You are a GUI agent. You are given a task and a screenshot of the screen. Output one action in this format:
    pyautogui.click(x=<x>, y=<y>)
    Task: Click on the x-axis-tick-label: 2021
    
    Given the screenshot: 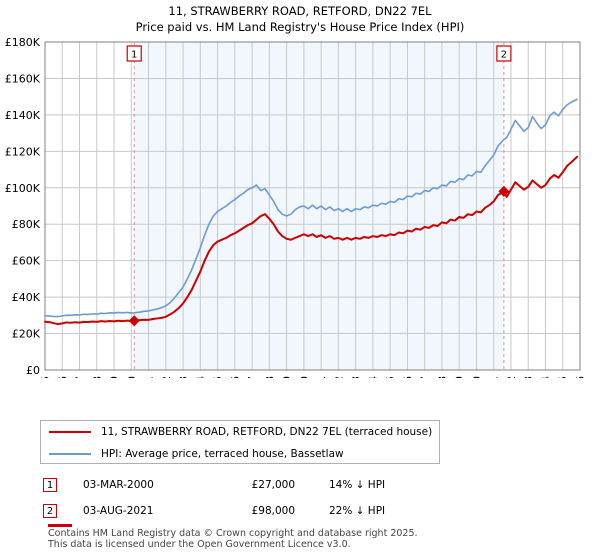 What is the action you would take?
    pyautogui.click(x=494, y=377)
    